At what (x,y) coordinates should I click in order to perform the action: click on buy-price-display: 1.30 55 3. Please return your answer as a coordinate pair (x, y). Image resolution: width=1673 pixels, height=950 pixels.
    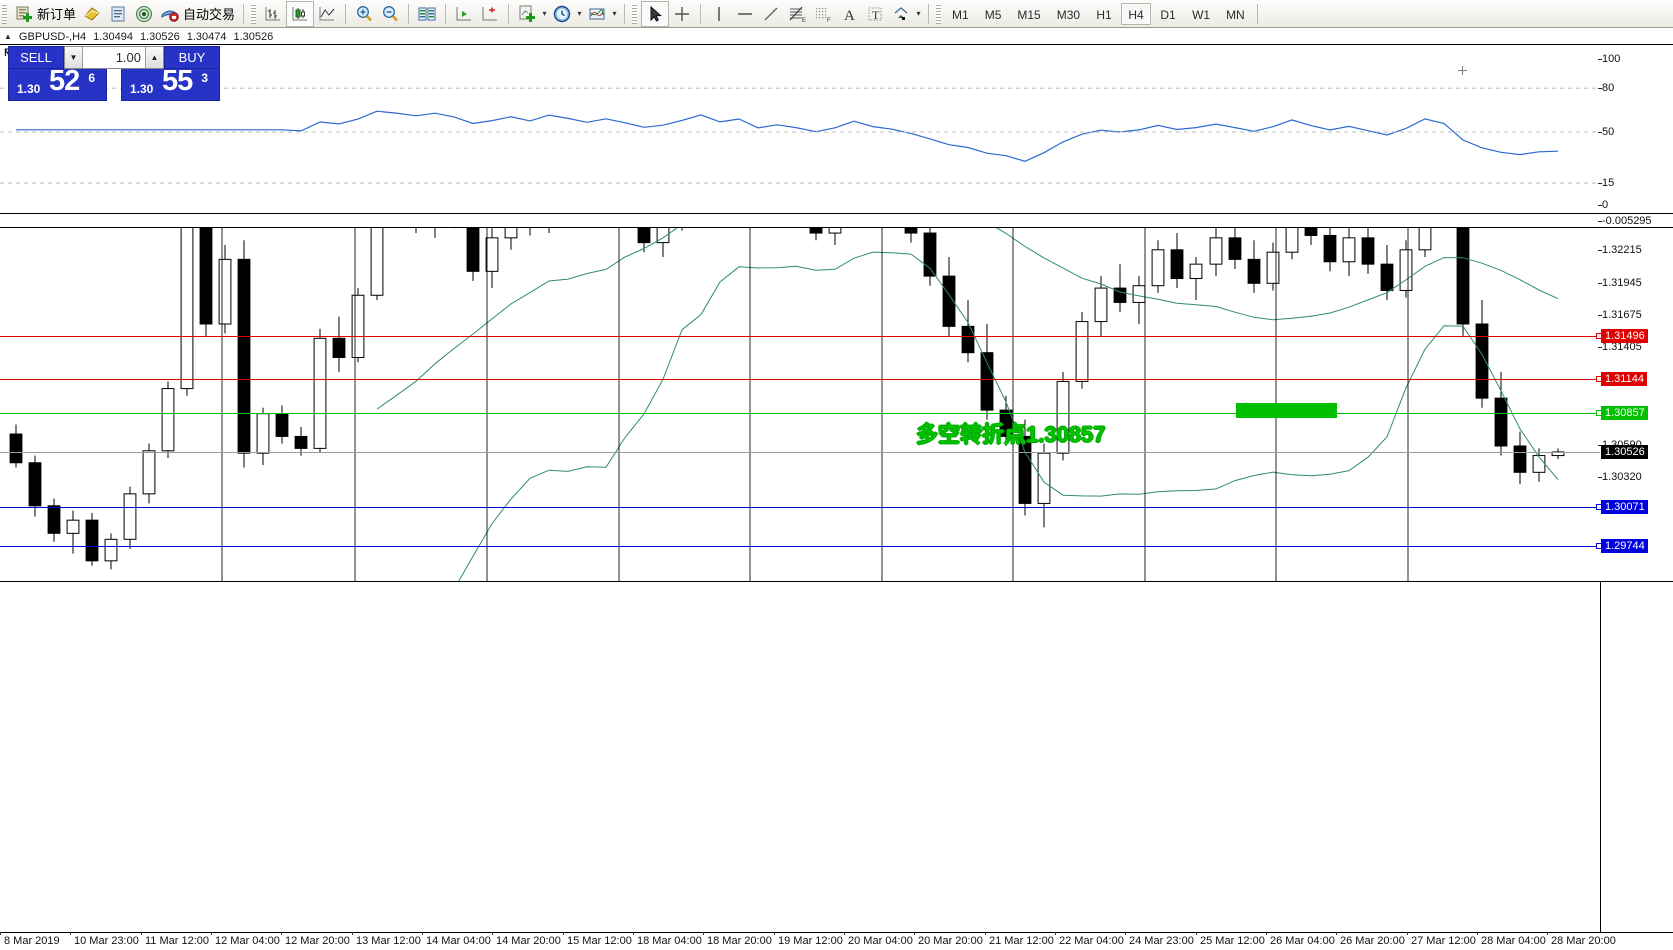
    Looking at the image, I should click on (170, 83).